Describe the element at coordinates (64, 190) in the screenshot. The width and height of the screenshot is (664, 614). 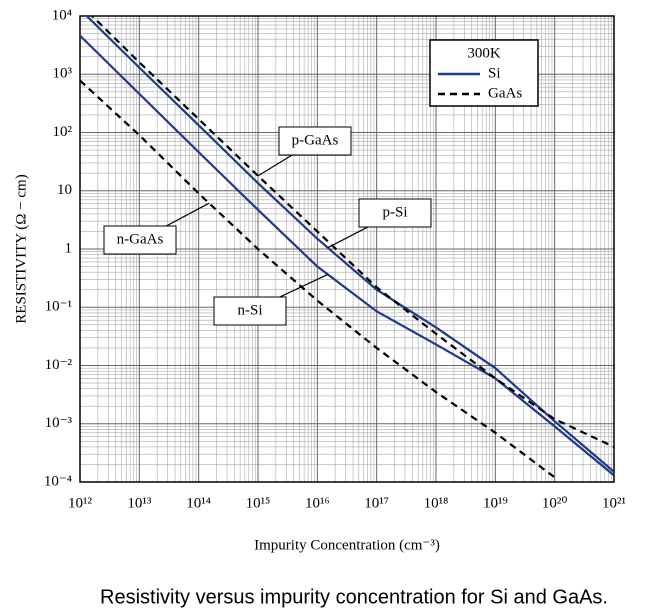
I see `y-tick-label: 10` at that location.